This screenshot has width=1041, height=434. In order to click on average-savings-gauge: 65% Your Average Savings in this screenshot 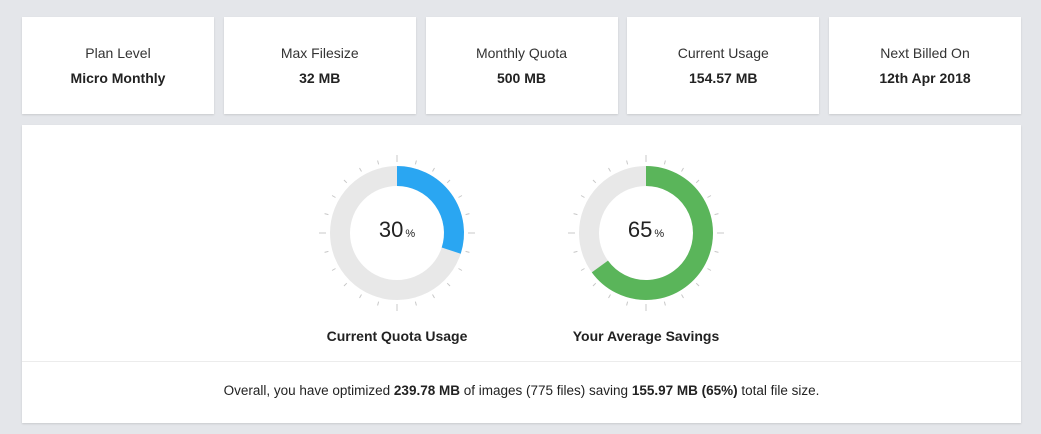, I will do `click(646, 248)`.